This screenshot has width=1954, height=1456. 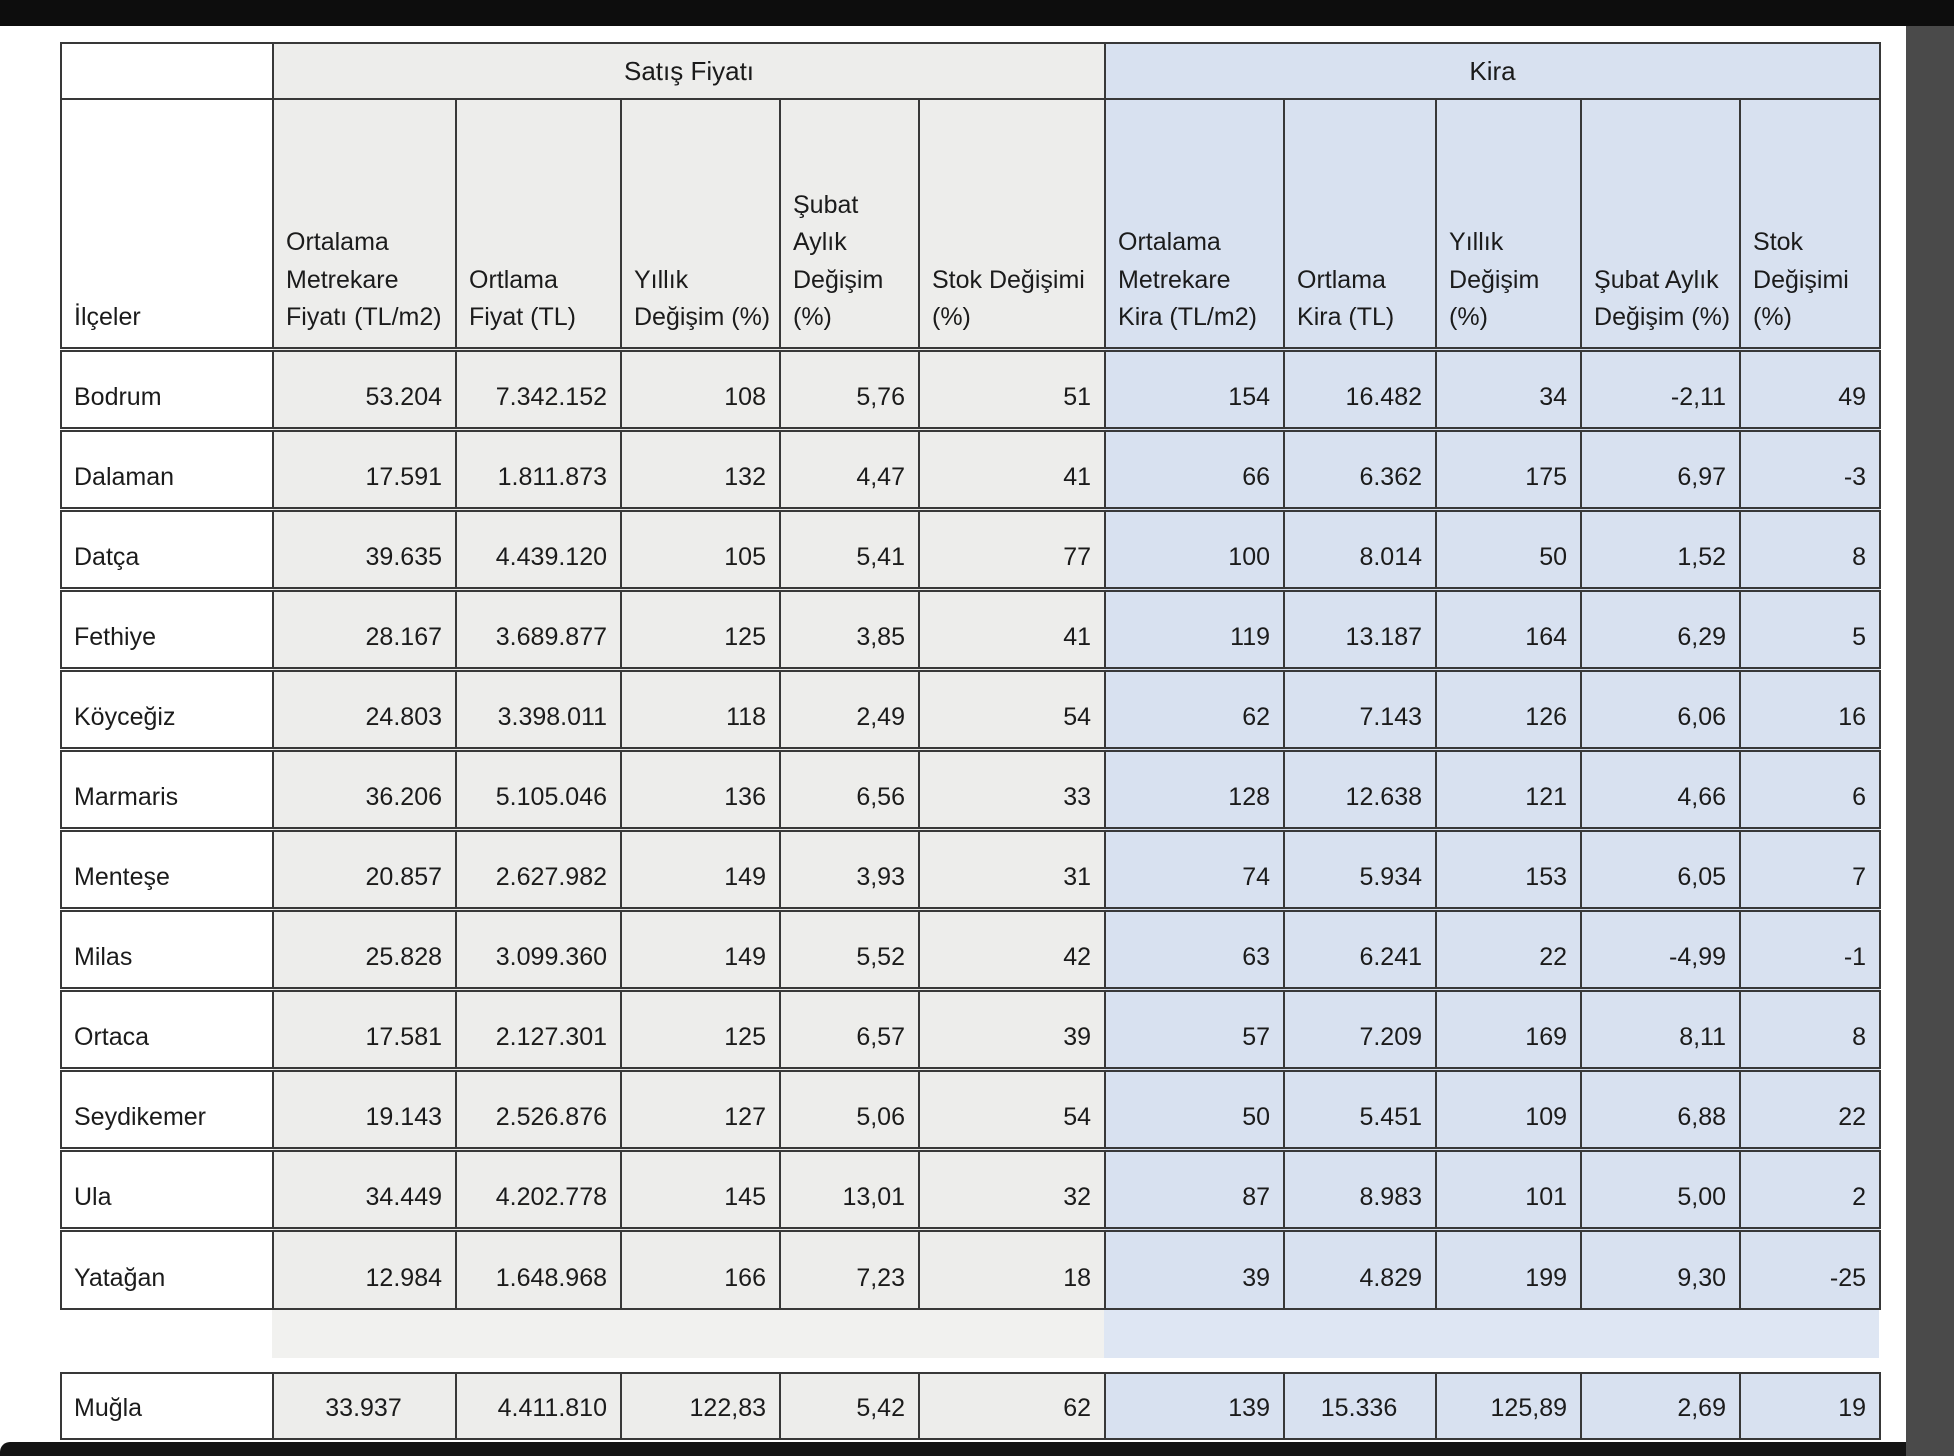 What do you see at coordinates (700, 388) in the screenshot?
I see `value-cell: 108` at bounding box center [700, 388].